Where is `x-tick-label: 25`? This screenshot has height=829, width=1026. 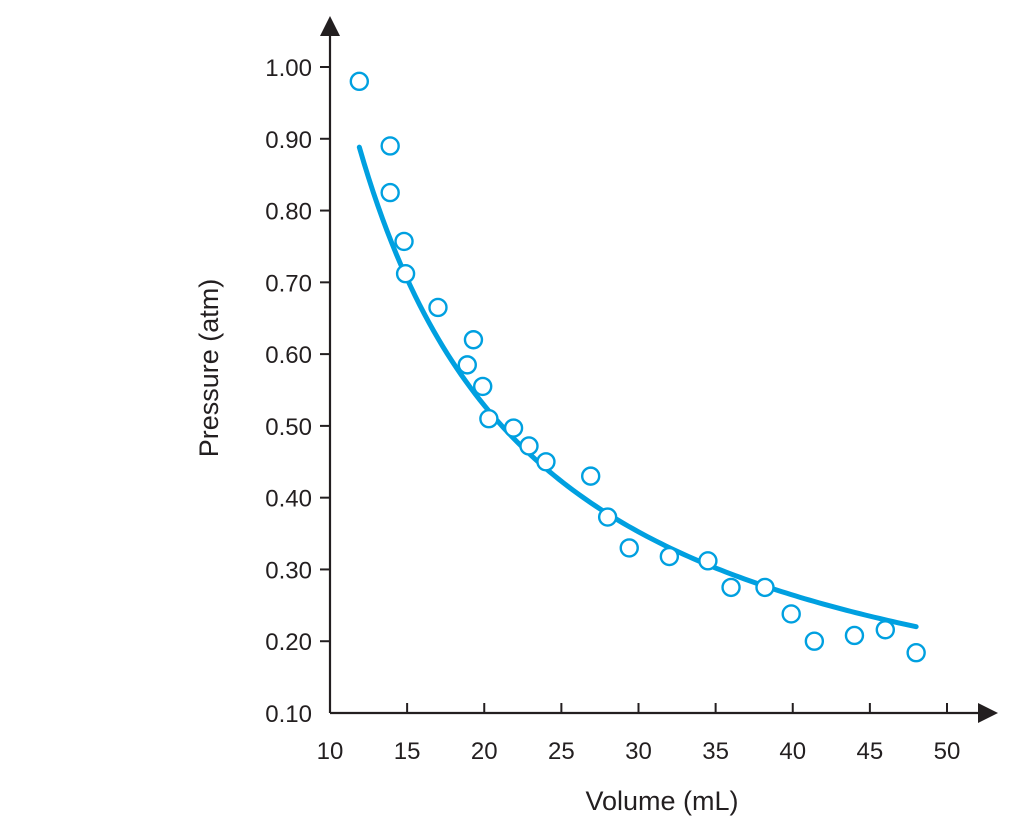 x-tick-label: 25 is located at coordinates (561, 751).